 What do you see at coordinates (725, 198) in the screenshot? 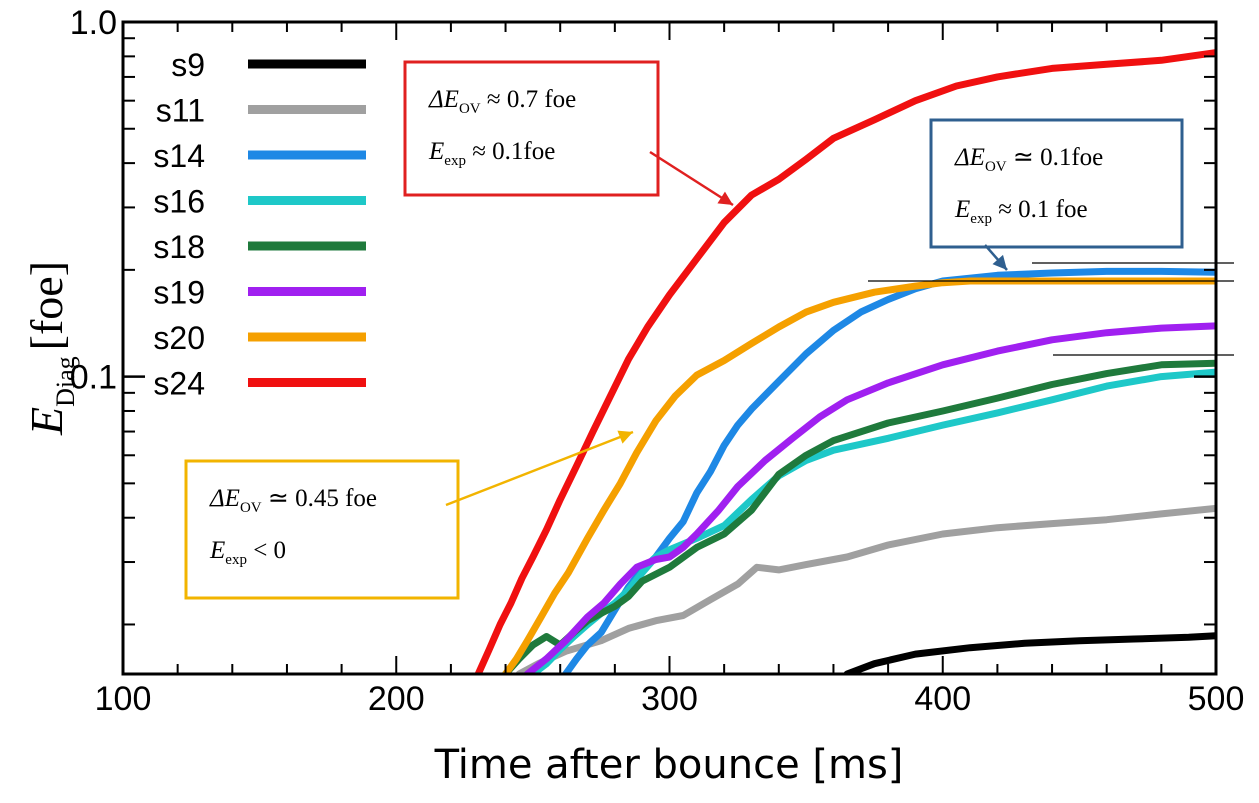
I see `annotation-arrowhead-red` at bounding box center [725, 198].